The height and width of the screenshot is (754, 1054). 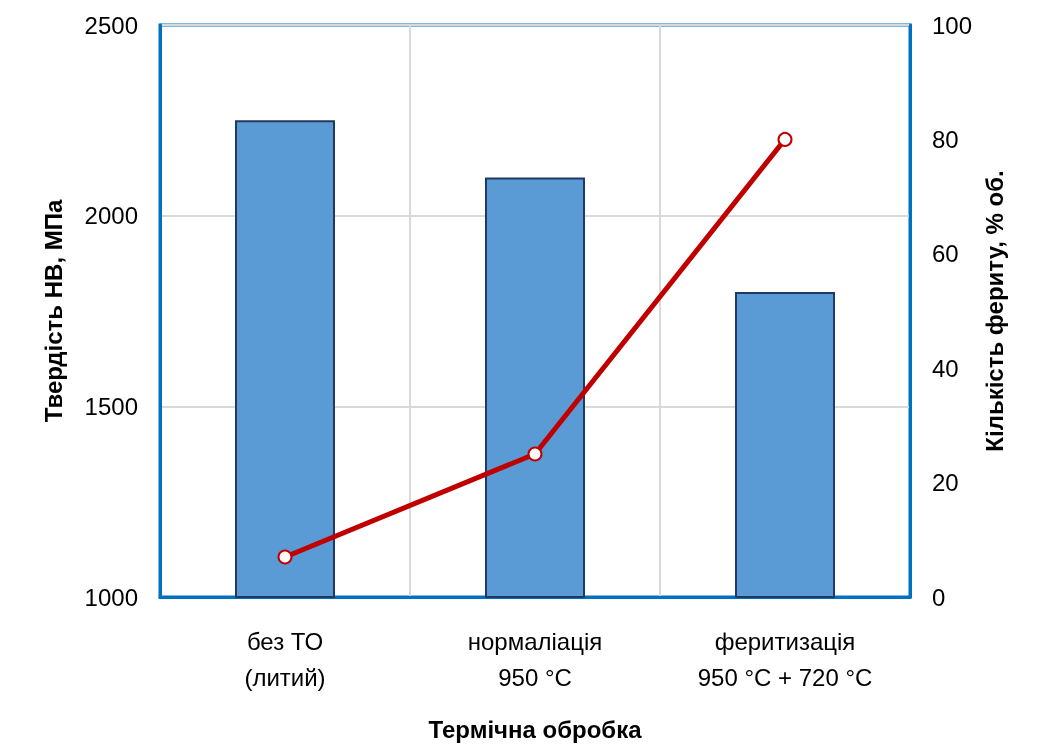 I want to click on y2-tick-label: 40, so click(x=945, y=368).